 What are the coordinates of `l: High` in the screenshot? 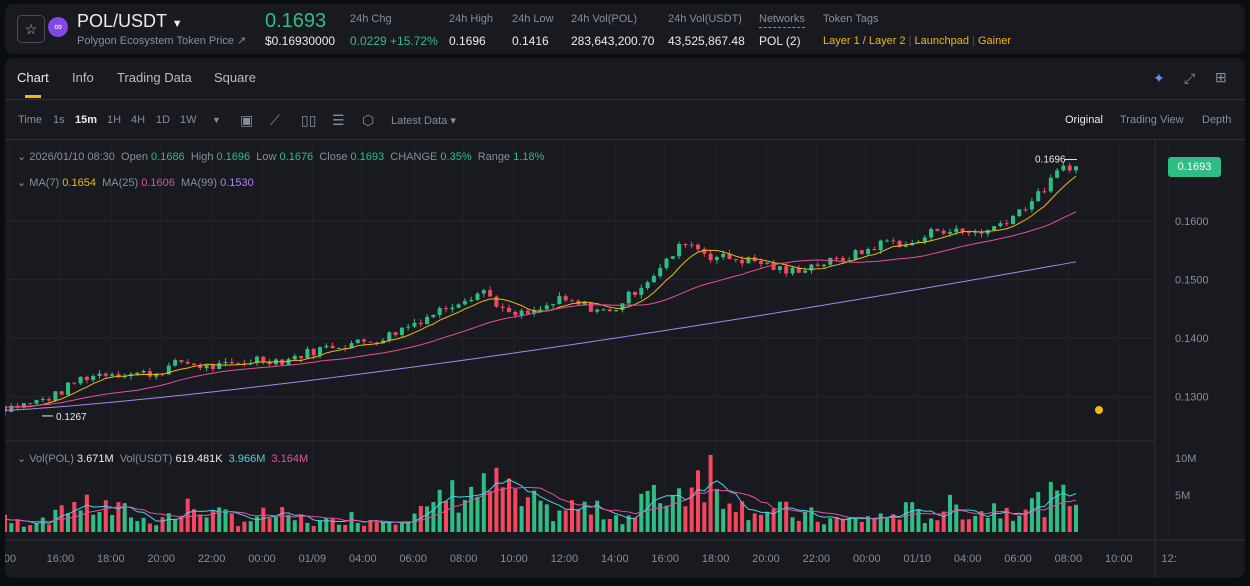 It's located at (202, 157).